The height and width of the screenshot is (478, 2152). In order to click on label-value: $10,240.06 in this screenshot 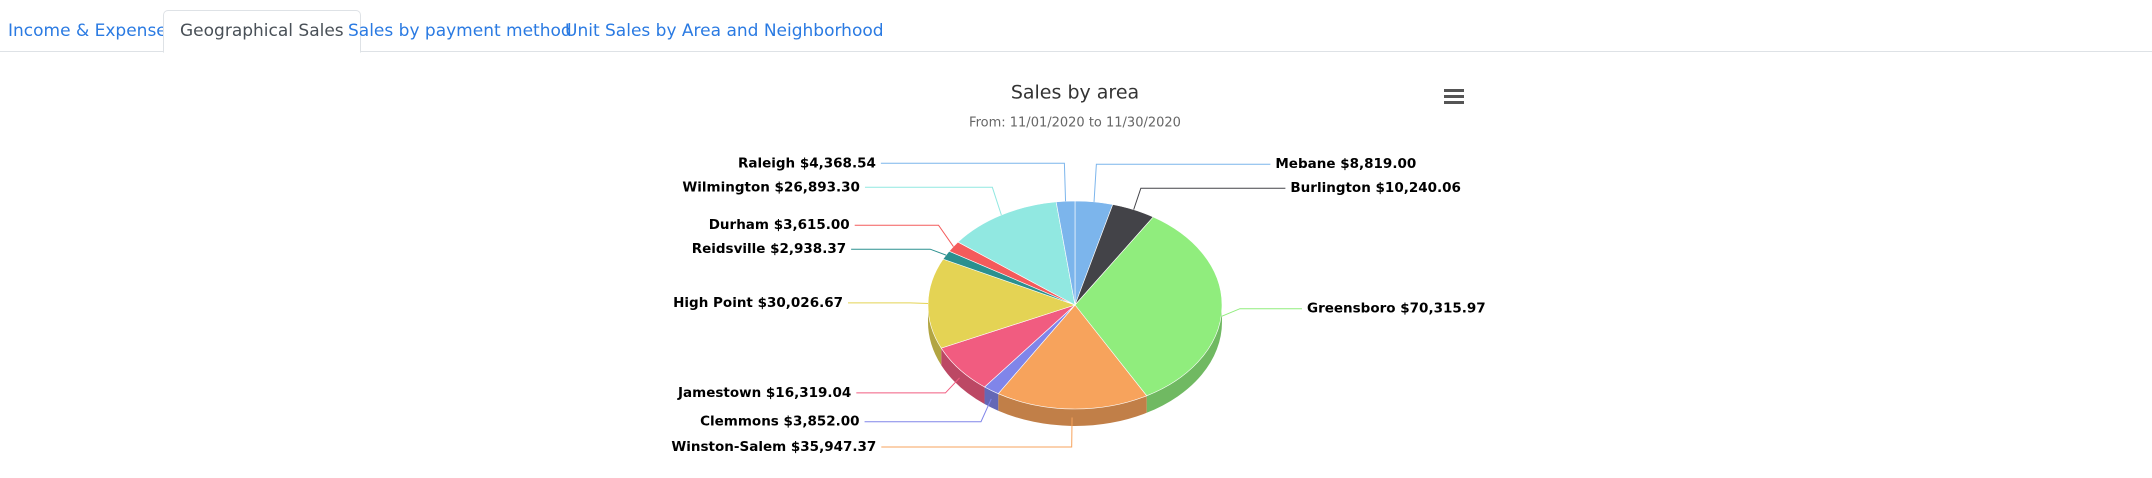, I will do `click(1418, 188)`.